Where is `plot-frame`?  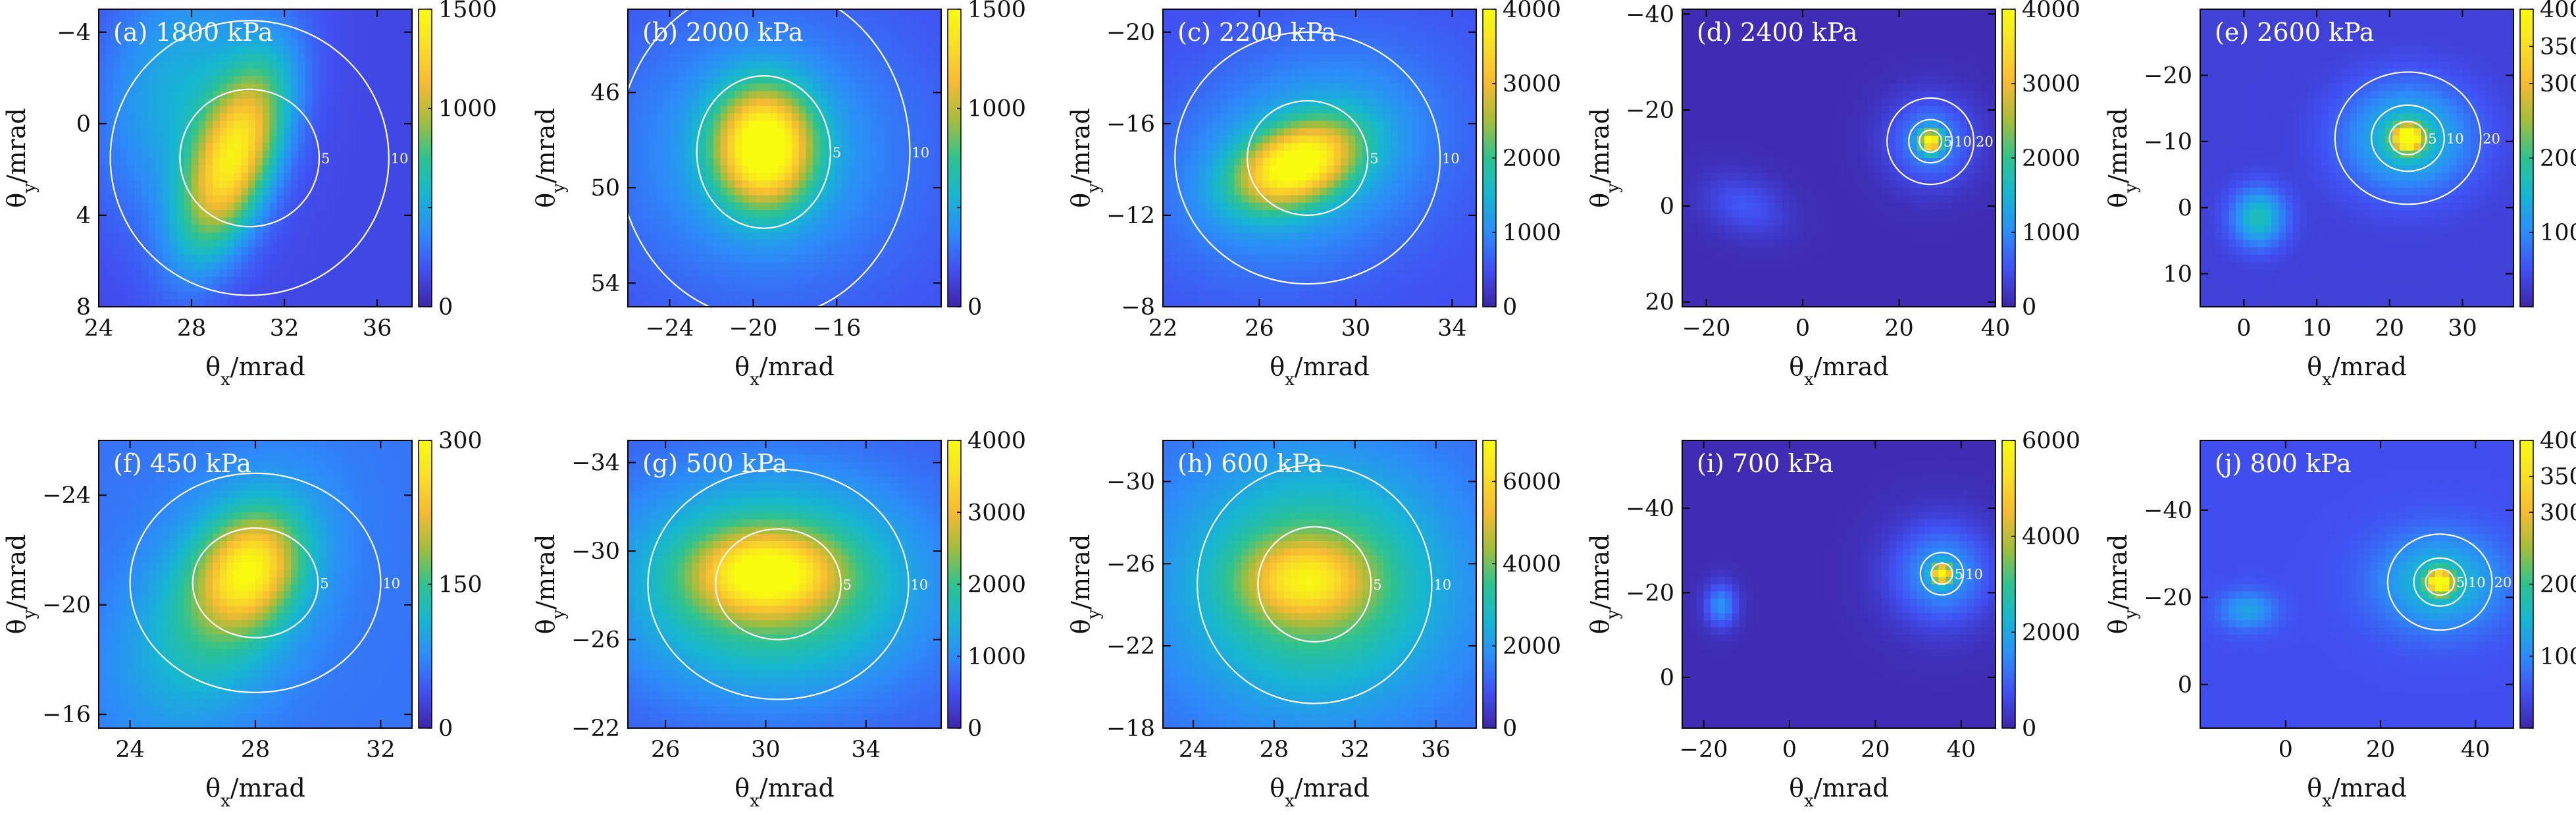 plot-frame is located at coordinates (784, 158).